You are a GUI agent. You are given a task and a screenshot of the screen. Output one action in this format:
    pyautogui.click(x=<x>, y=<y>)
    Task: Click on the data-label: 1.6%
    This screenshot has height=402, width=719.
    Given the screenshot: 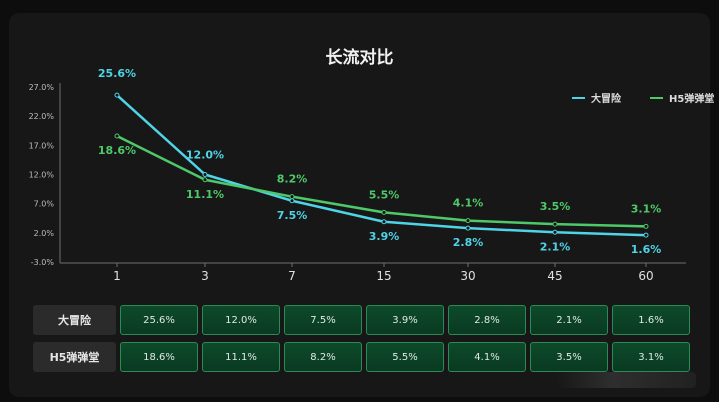 What is the action you would take?
    pyautogui.click(x=646, y=249)
    